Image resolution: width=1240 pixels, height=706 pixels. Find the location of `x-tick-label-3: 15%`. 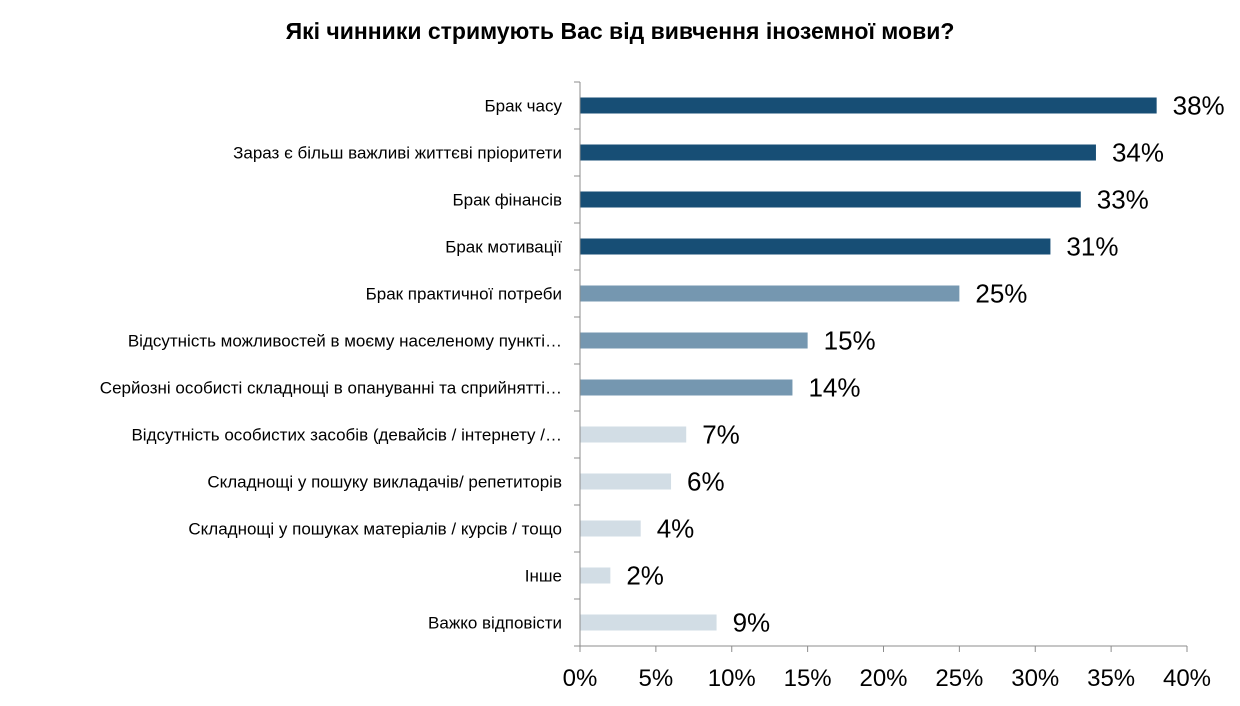

x-tick-label-3: 15% is located at coordinates (808, 678).